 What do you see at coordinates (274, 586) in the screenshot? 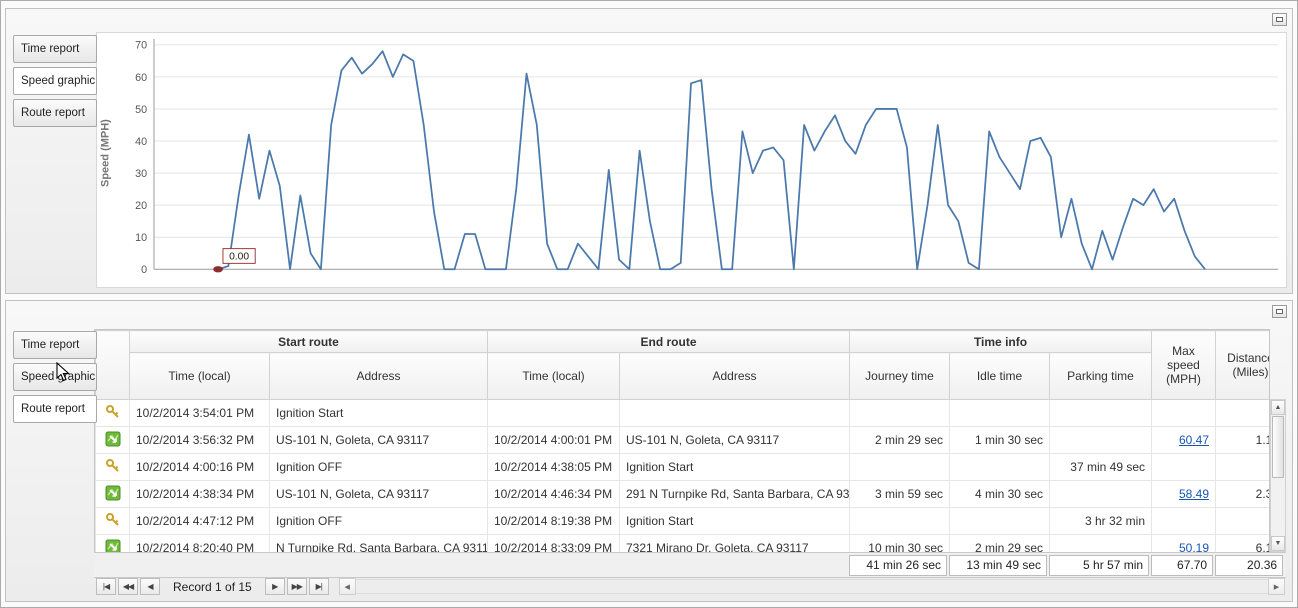
I see `next-record-button: ▶` at bounding box center [274, 586].